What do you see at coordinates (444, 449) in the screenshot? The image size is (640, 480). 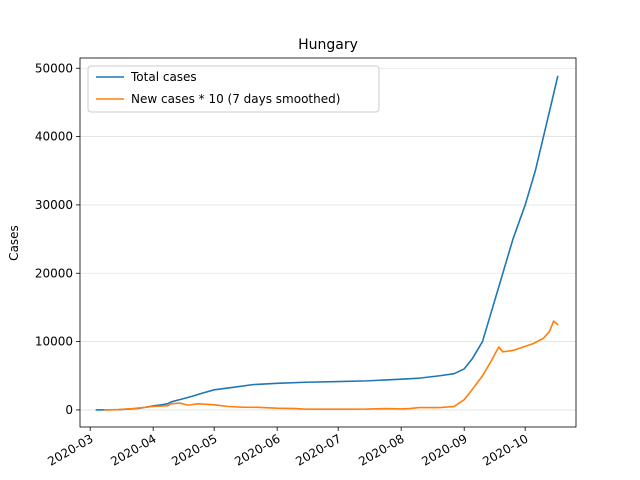 I see `x-tick-label: 2020-09` at bounding box center [444, 449].